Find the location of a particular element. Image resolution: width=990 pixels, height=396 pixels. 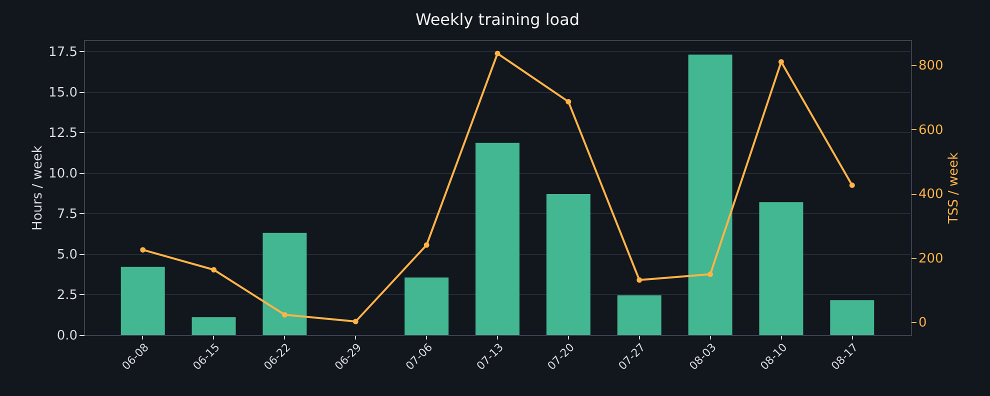

y-tick-label: 15.0 is located at coordinates (63, 92).